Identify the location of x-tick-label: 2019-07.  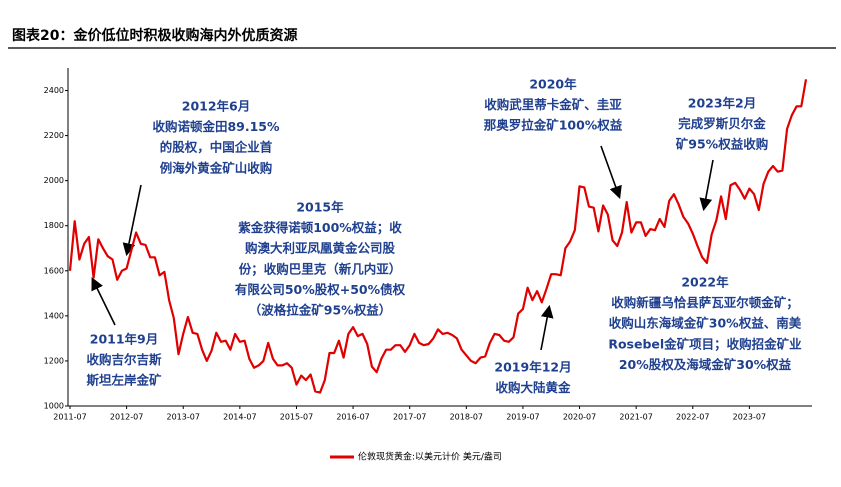
(522, 417).